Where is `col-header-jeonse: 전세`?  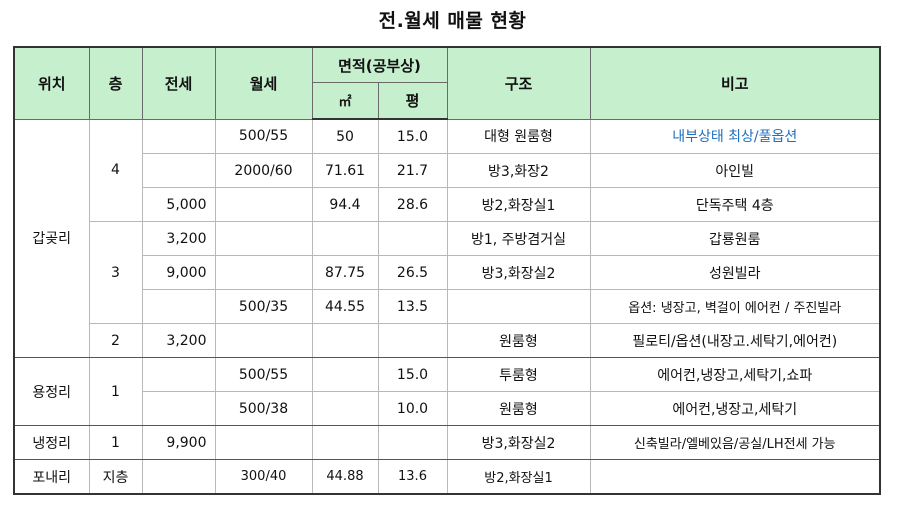
col-header-jeonse: 전세 is located at coordinates (178, 83).